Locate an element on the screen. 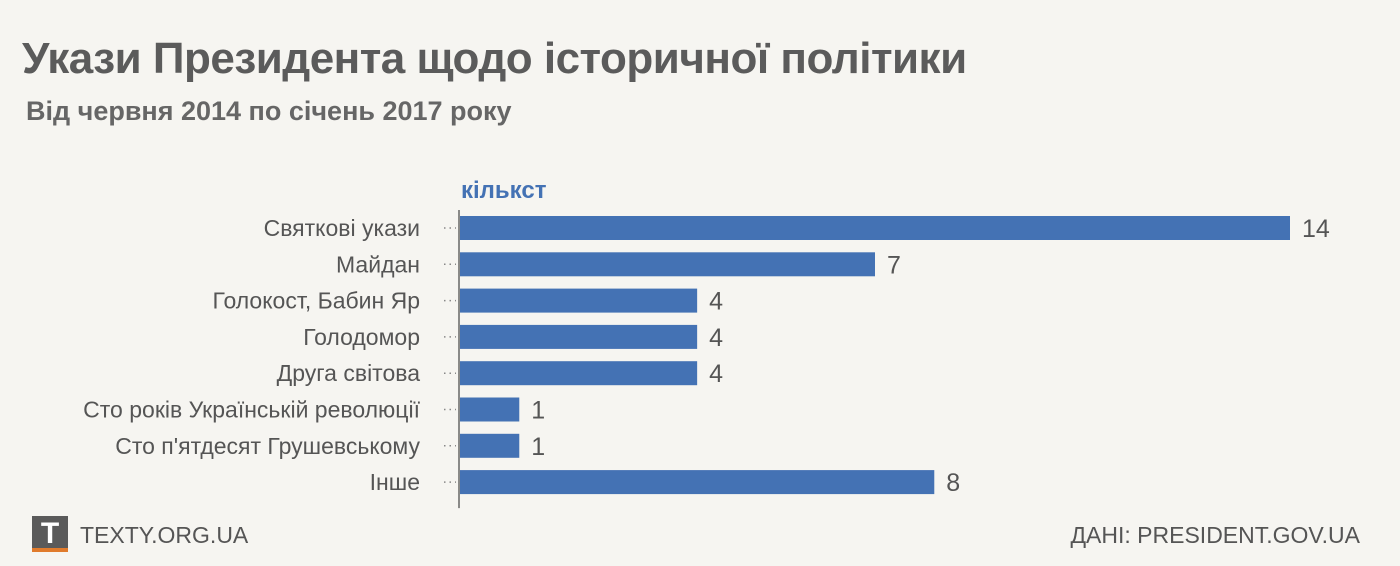 This screenshot has height=566, width=1400. texty-logo: T is located at coordinates (50, 534).